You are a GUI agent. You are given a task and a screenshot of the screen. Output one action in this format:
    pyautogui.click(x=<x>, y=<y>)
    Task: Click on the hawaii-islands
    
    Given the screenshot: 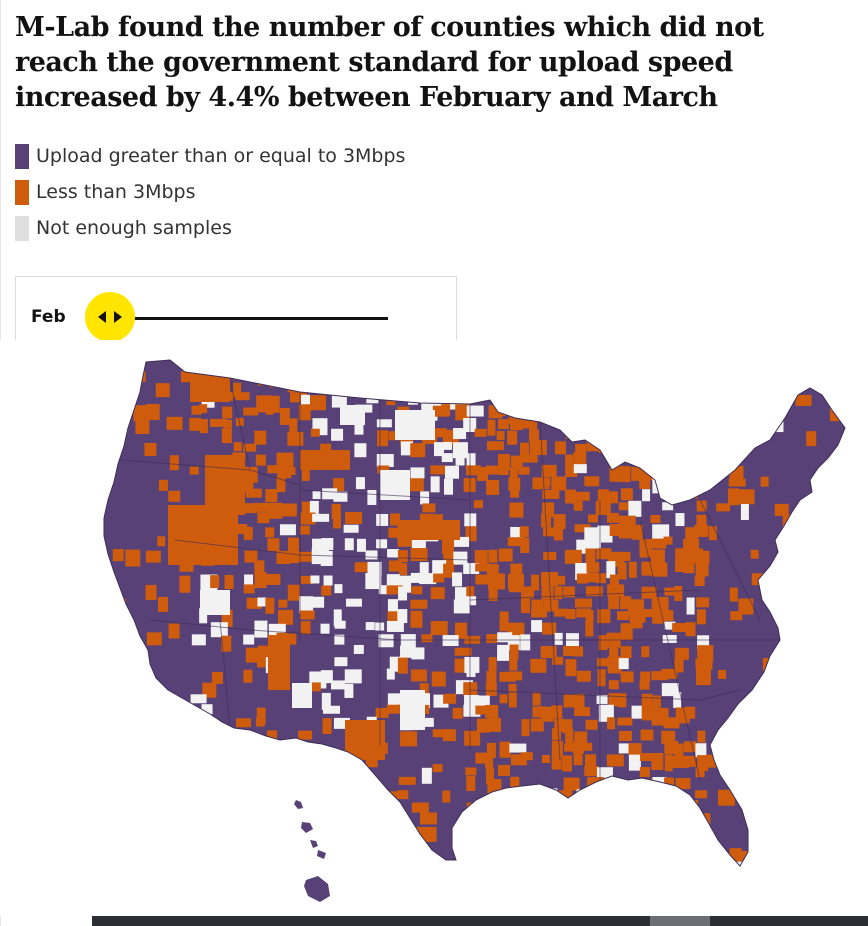 What is the action you would take?
    pyautogui.click(x=312, y=851)
    